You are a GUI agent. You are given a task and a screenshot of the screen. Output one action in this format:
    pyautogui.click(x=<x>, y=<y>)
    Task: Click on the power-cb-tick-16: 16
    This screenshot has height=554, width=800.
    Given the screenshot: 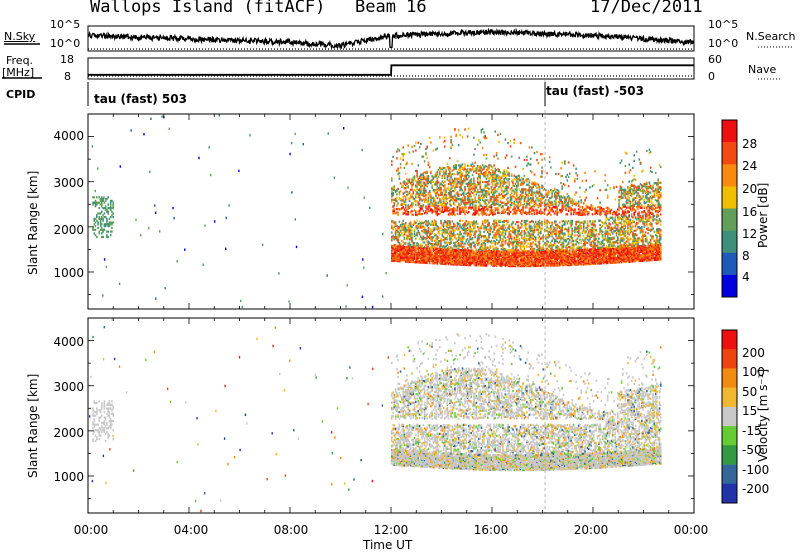 What is the action you would take?
    pyautogui.click(x=750, y=212)
    